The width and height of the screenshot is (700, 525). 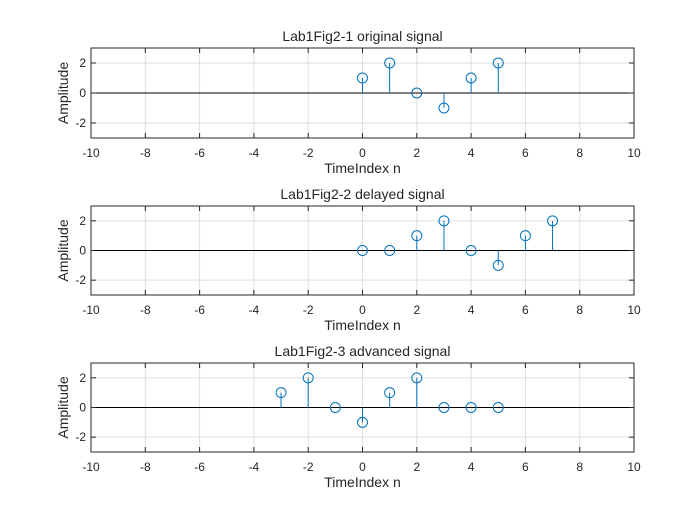 What do you see at coordinates (362, 194) in the screenshot?
I see `subplot-title: Lab1Fig2-2 delayed signal` at bounding box center [362, 194].